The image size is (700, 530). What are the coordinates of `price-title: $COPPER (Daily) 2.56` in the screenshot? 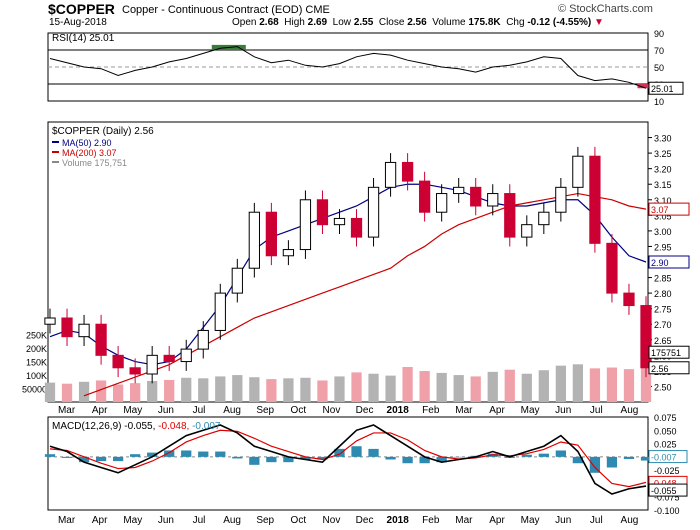 It's located at (103, 131).